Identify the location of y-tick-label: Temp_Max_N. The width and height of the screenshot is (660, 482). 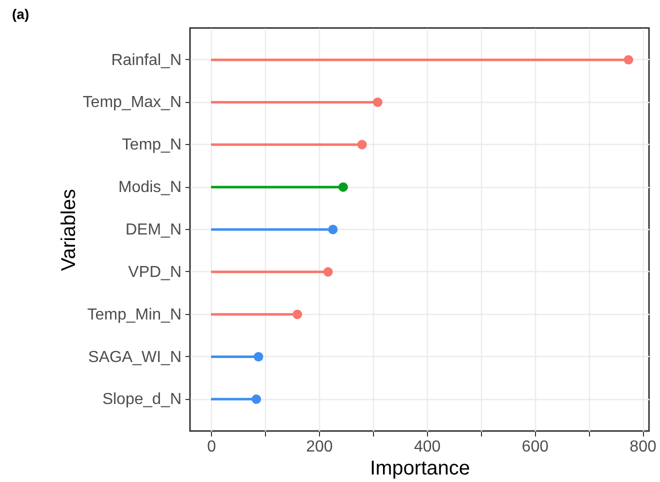
(132, 103).